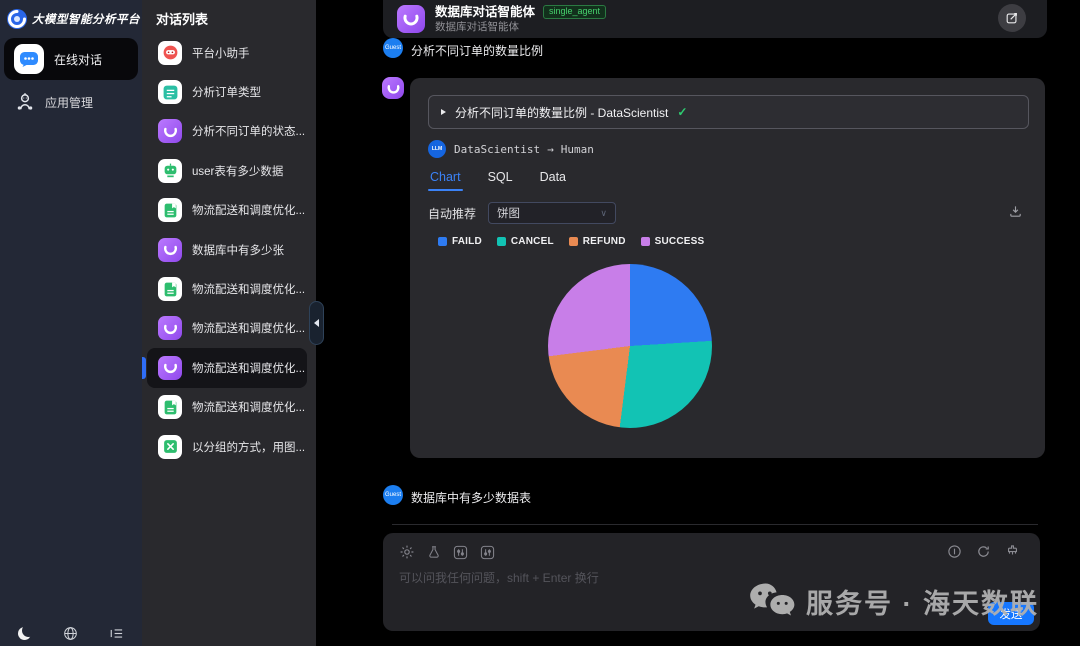  I want to click on settings-gear-icon, so click(407, 552).